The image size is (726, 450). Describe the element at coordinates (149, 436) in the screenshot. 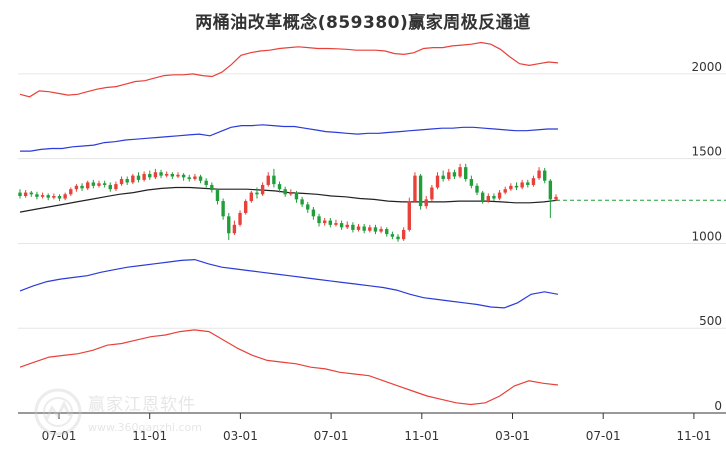

I see `x-tick-label-1: 11-01` at that location.